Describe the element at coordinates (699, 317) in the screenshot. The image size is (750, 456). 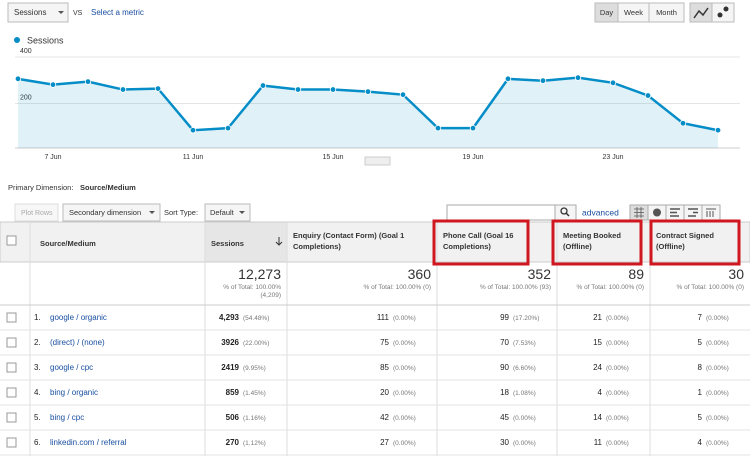
I see `cell-value: 7` at that location.